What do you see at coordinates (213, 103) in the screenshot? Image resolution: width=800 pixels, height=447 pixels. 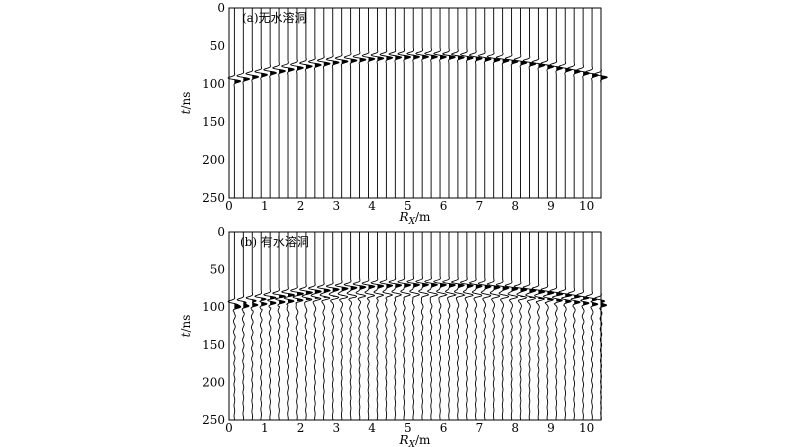 I see `panel-a-y-ticks: 0 50 100 150 200 250` at bounding box center [213, 103].